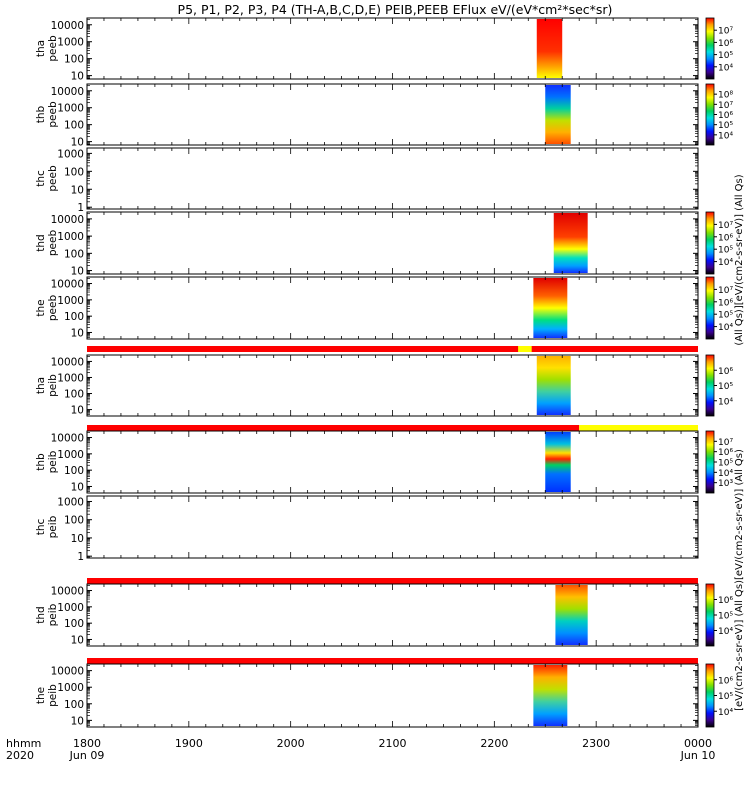  What do you see at coordinates (74, 705) in the screenshot?
I see `the_peib-ytick-label-1: 100` at bounding box center [74, 705].